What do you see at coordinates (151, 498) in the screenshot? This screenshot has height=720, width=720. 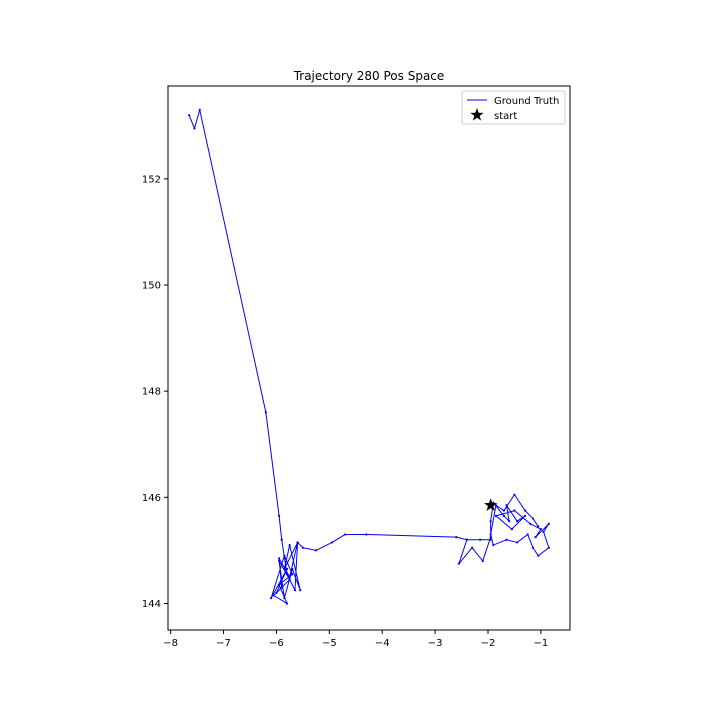 I see `y-tick-label: 146` at bounding box center [151, 498].